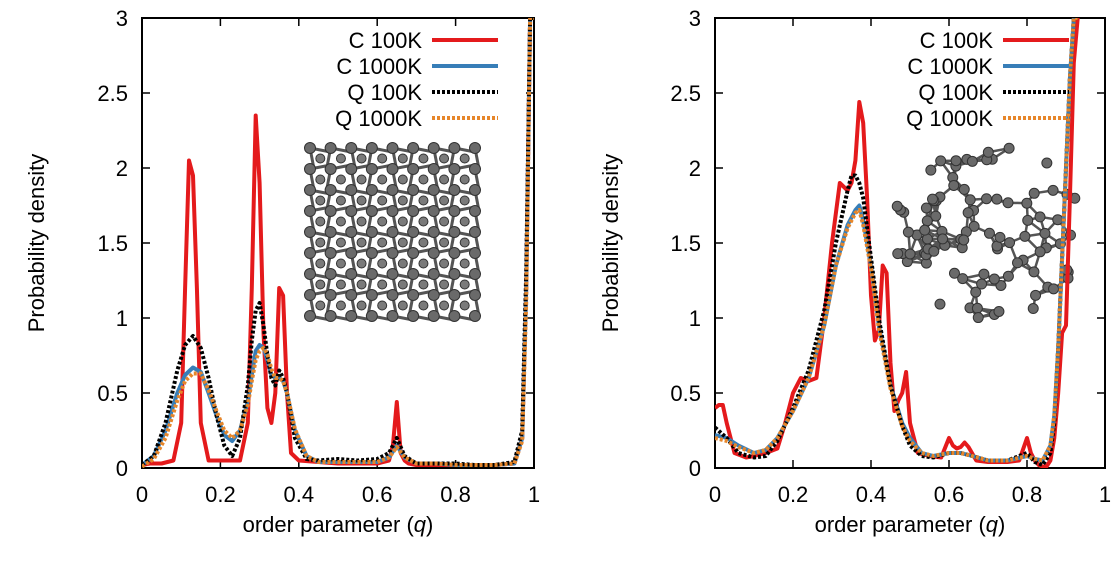 The image size is (1114, 563). What do you see at coordinates (695, 18) in the screenshot?
I see `right-y-tick-label: 3` at bounding box center [695, 18].